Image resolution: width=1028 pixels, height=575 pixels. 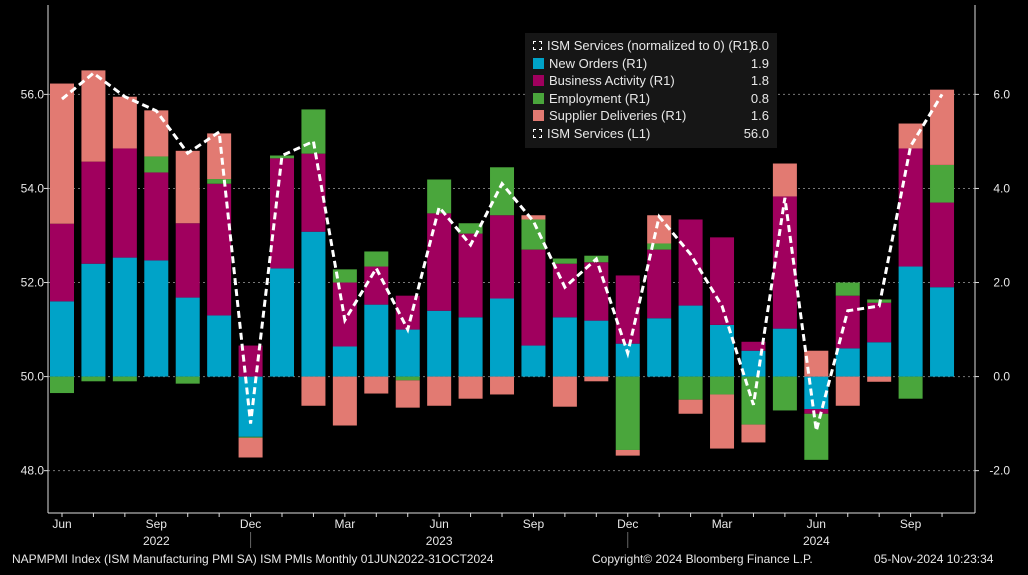 What do you see at coordinates (756, 133) in the screenshot?
I see `legend-value: 56.0` at bounding box center [756, 133].